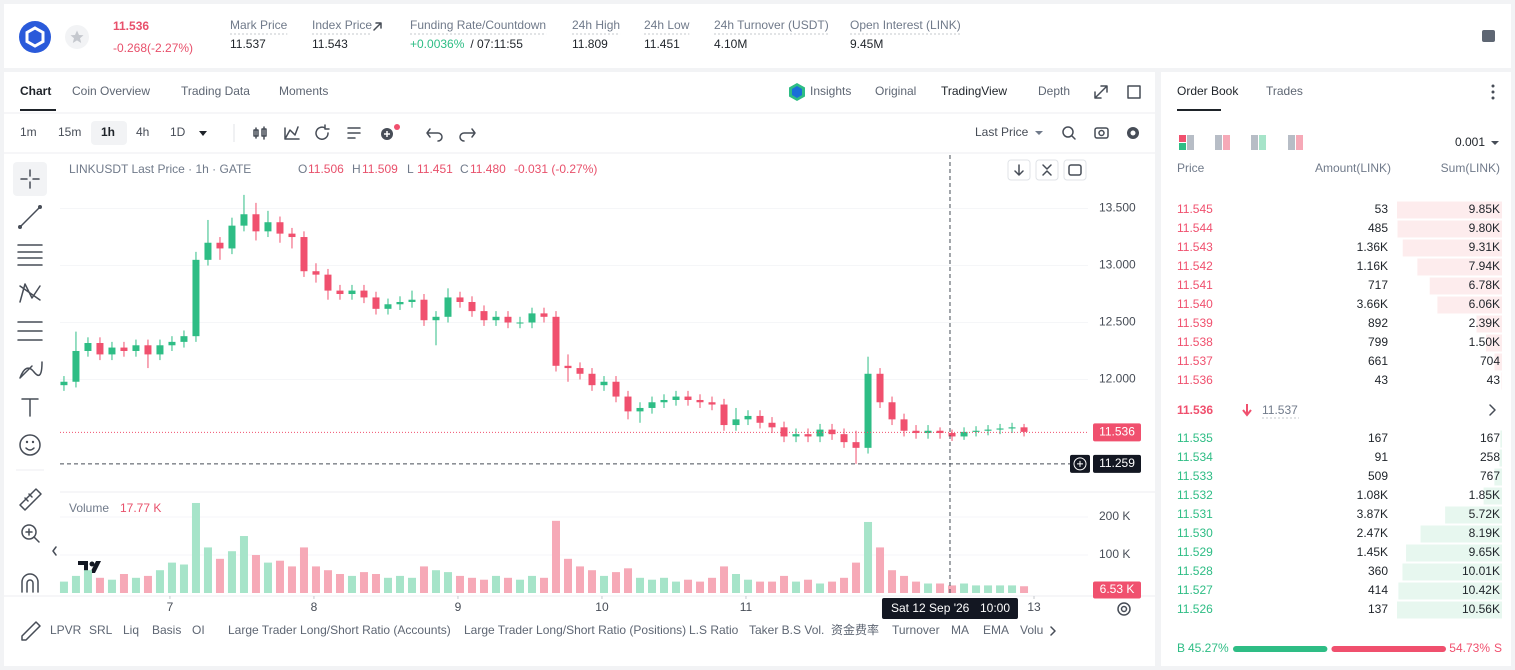 Image resolution: width=1515 pixels, height=670 pixels. What do you see at coordinates (1053, 631) in the screenshot?
I see `scroll-right` at bounding box center [1053, 631].